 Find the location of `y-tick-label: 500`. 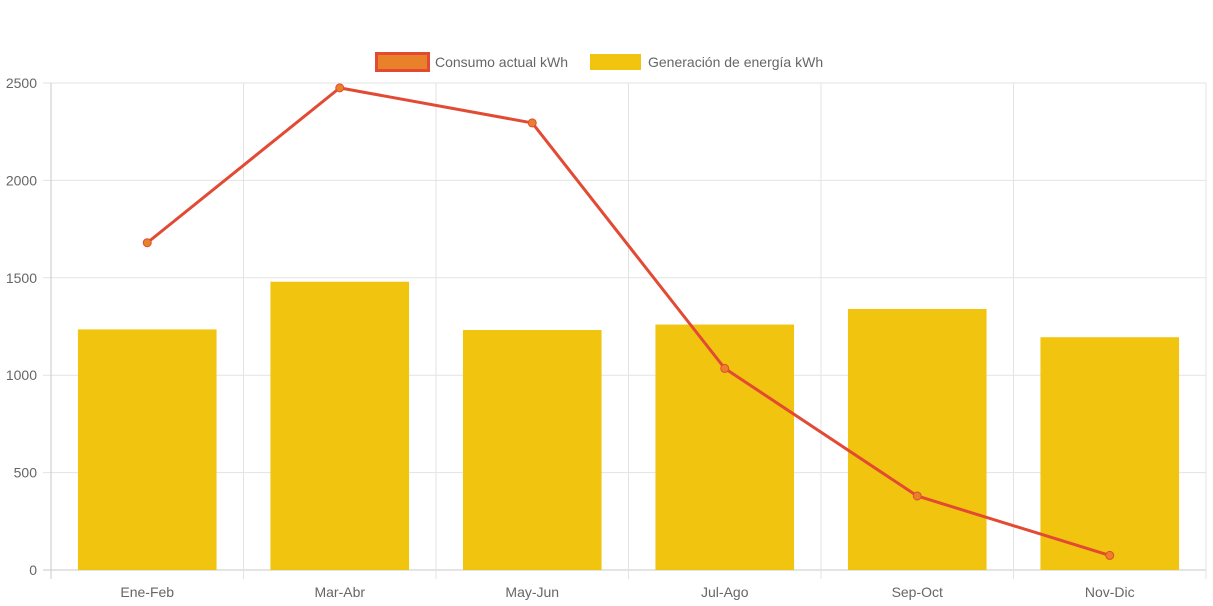

y-tick-label: 500 is located at coordinates (26, 473).